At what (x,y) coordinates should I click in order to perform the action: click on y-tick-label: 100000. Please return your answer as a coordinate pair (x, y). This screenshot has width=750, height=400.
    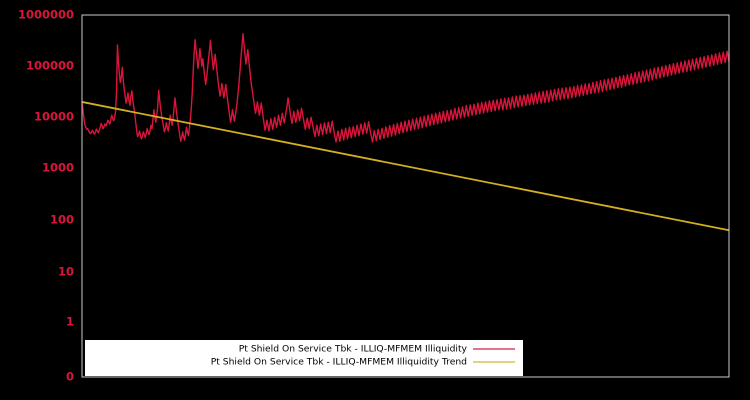
    Looking at the image, I should click on (50, 66).